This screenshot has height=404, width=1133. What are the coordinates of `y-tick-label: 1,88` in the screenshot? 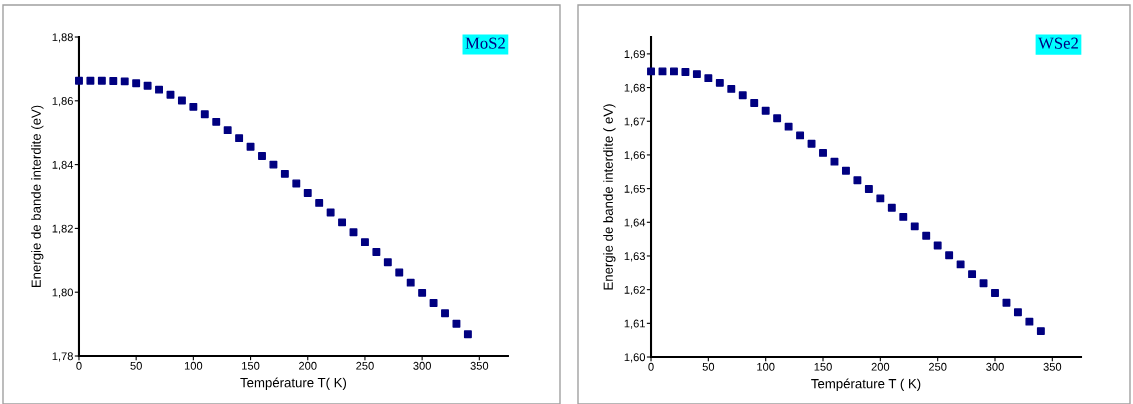 It's located at (62, 38).